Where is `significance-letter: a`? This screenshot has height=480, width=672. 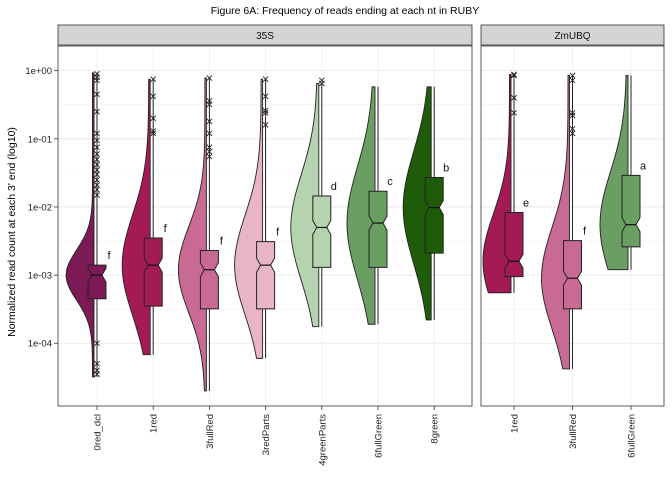
significance-letter: a is located at coordinates (643, 166).